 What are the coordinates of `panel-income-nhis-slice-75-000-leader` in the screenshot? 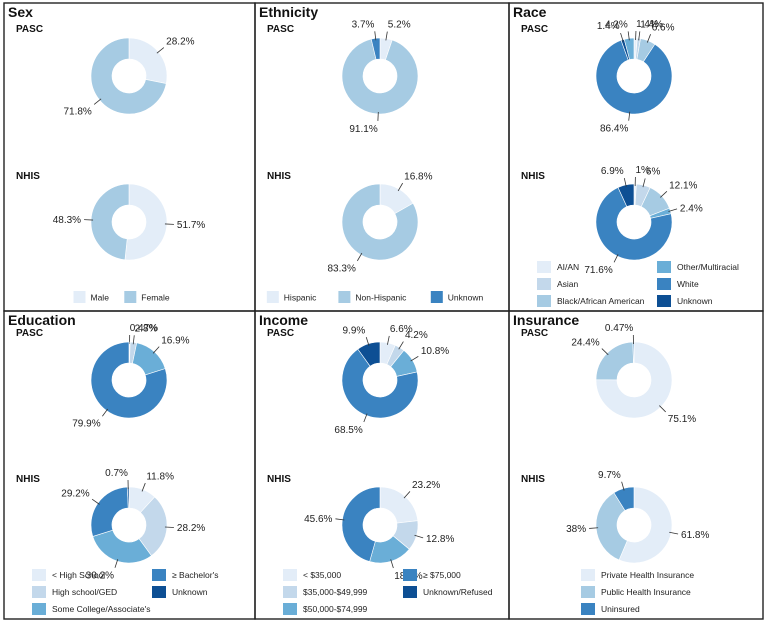 It's located at (340, 519).